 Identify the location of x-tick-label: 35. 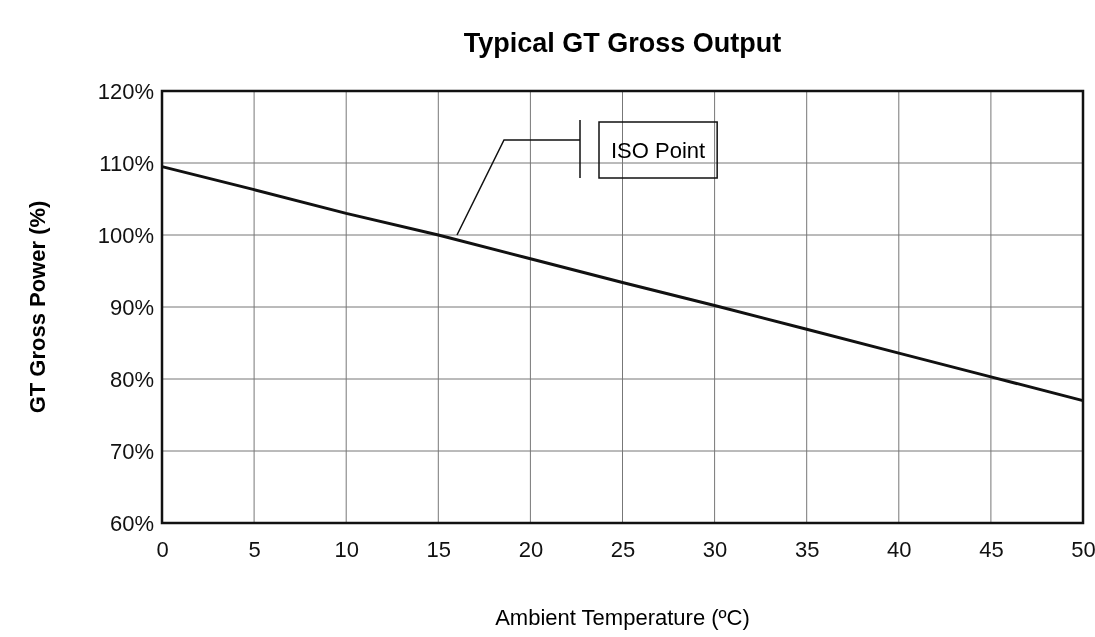
(807, 549).